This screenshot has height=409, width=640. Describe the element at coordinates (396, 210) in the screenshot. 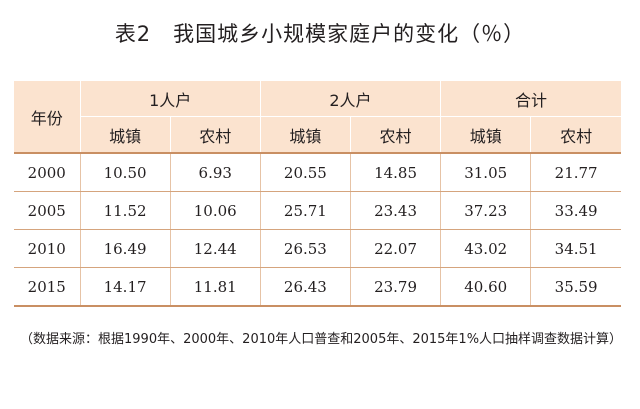

I see `table-cell: 23.43` at that location.